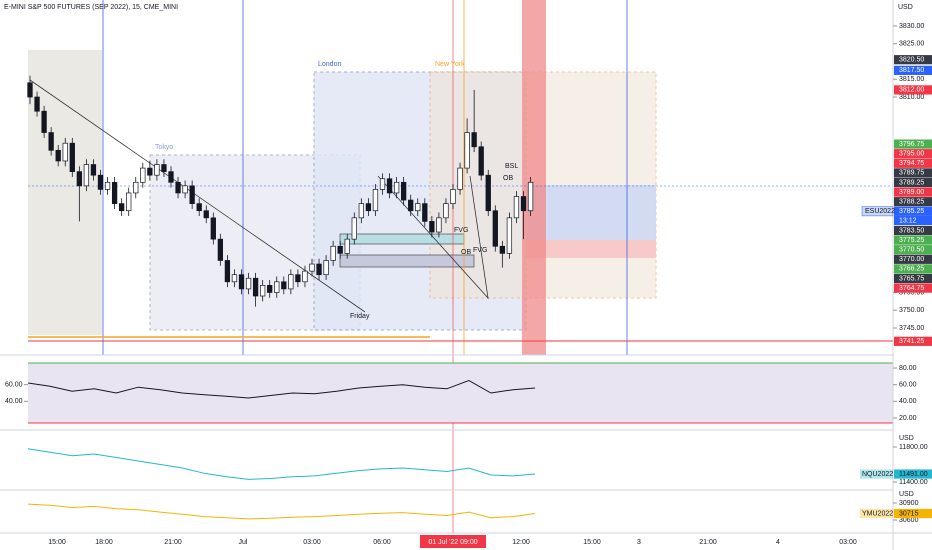  What do you see at coordinates (360, 316) in the screenshot?
I see `annotation: Friday` at bounding box center [360, 316].